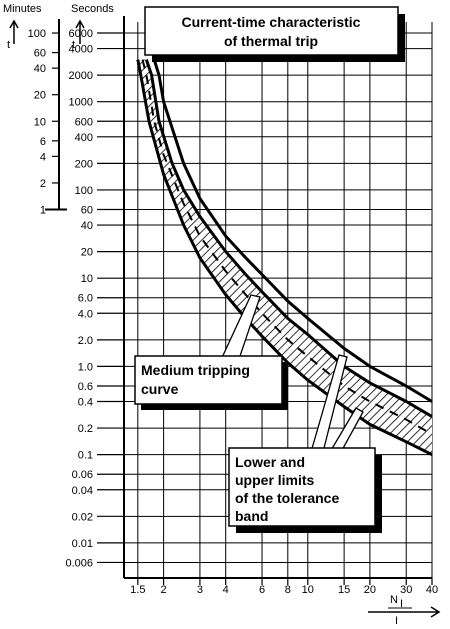 The width and height of the screenshot is (450, 629). I want to click on minutes-tick-label: 4, so click(43, 157).